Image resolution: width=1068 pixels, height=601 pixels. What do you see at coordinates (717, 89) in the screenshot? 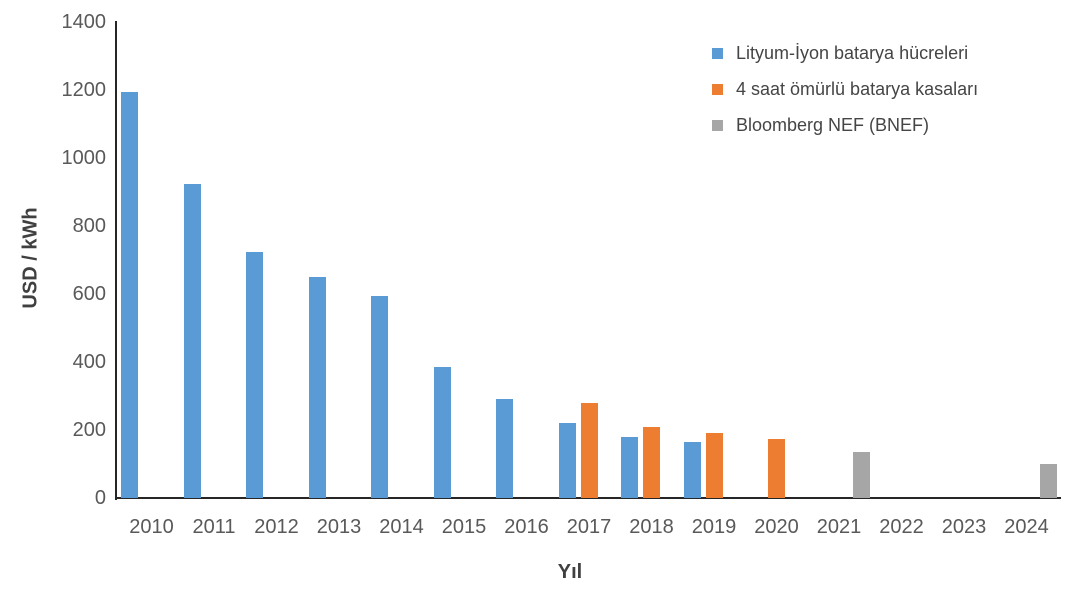
I see `legend-swatch-cases` at bounding box center [717, 89].